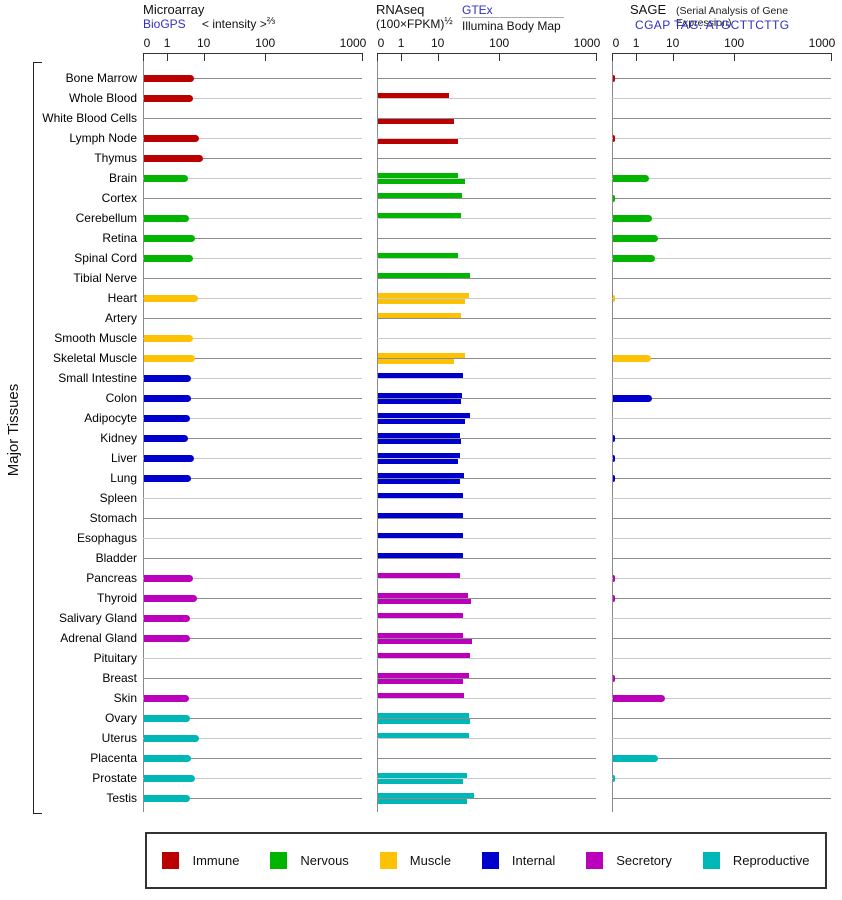 Image resolution: width=842 pixels, height=900 pixels. I want to click on cgap-tag-link: CGAP TAG: ATGCTTCTTG, so click(712, 25).